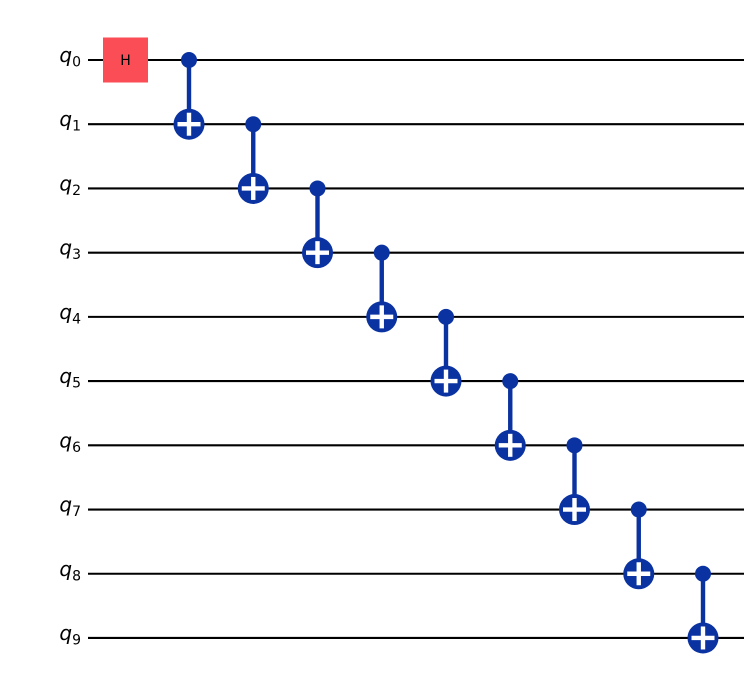 The height and width of the screenshot is (689, 756). I want to click on qubit-label-5: q5, so click(70, 378).